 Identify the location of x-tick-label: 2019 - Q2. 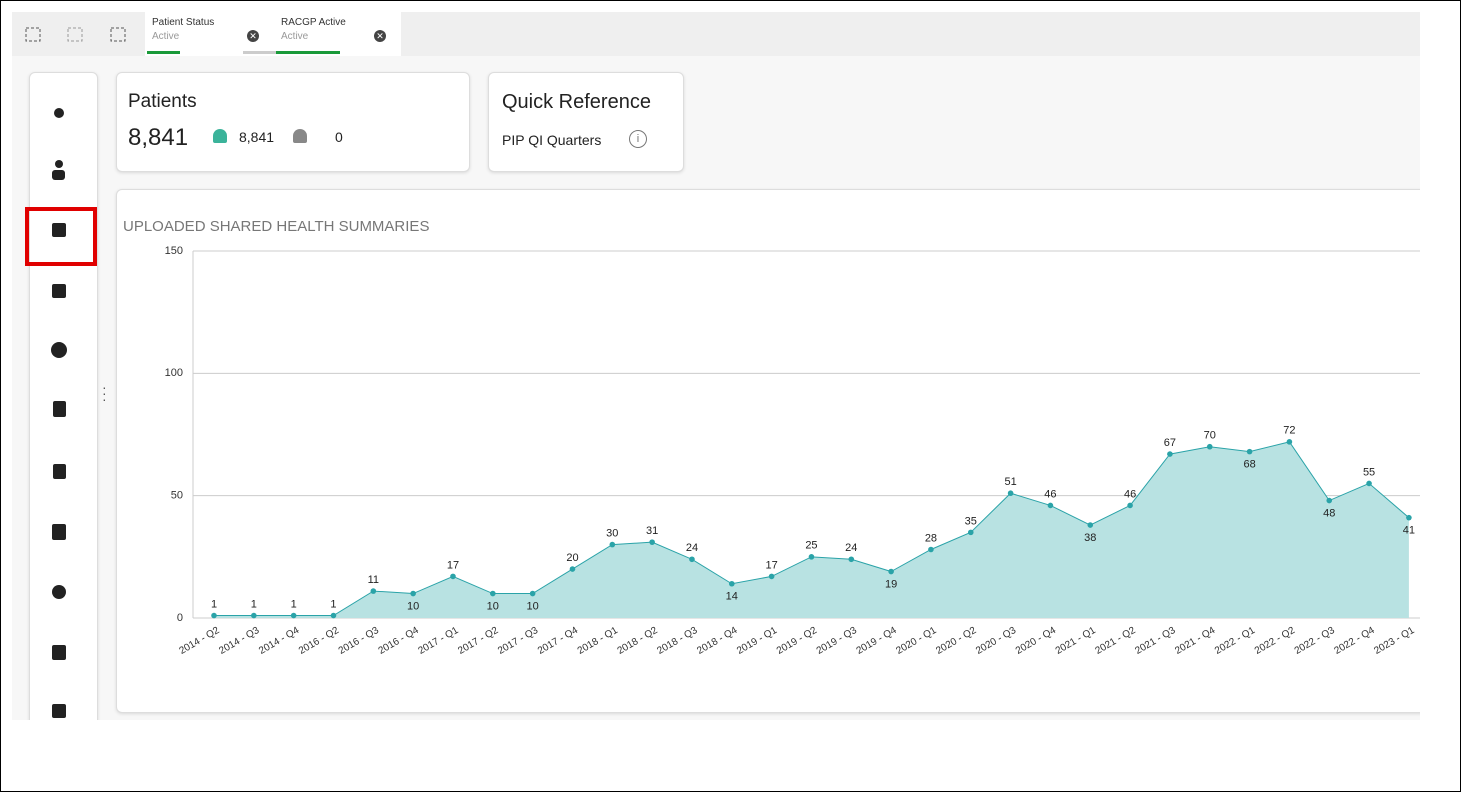
(797, 641).